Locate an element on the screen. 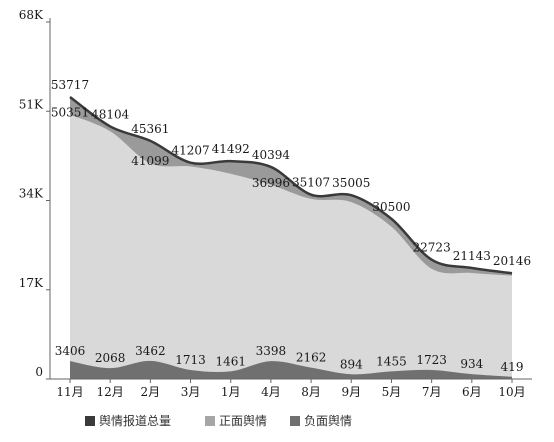  y-tick-label: 17K is located at coordinates (31, 283).